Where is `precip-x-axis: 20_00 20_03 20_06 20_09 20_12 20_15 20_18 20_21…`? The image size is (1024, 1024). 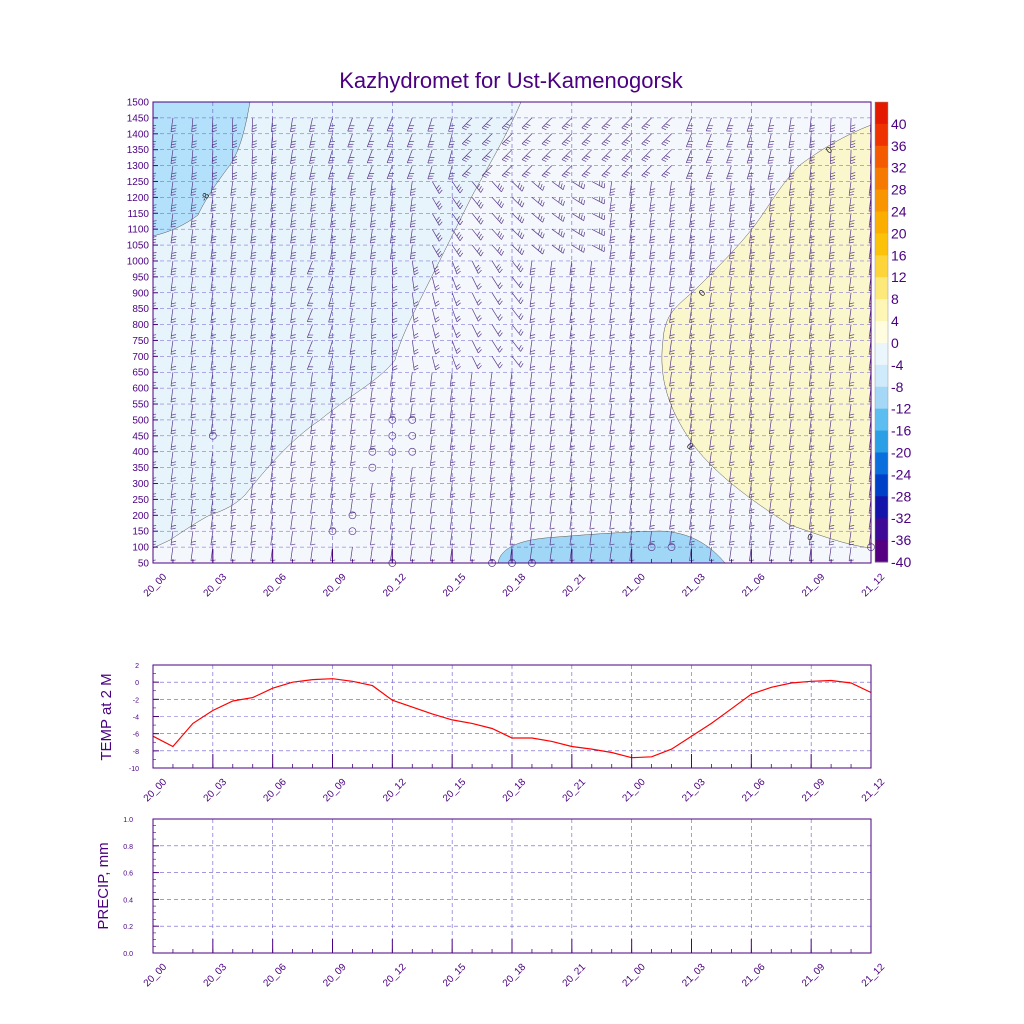 precip-x-axis: 20_00 20_03 20_06 20_09 20_12 20_15 20_18 20_21… is located at coordinates (515, 964).